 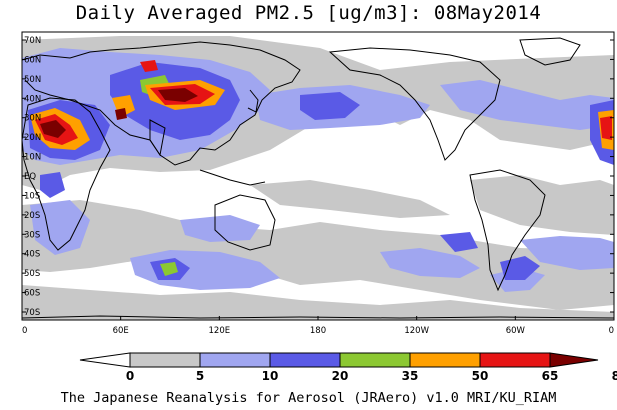 I want to click on page-title: Daily Averaged PM2.5 [ug/m3]: 08May2014, so click(x=308, y=13).